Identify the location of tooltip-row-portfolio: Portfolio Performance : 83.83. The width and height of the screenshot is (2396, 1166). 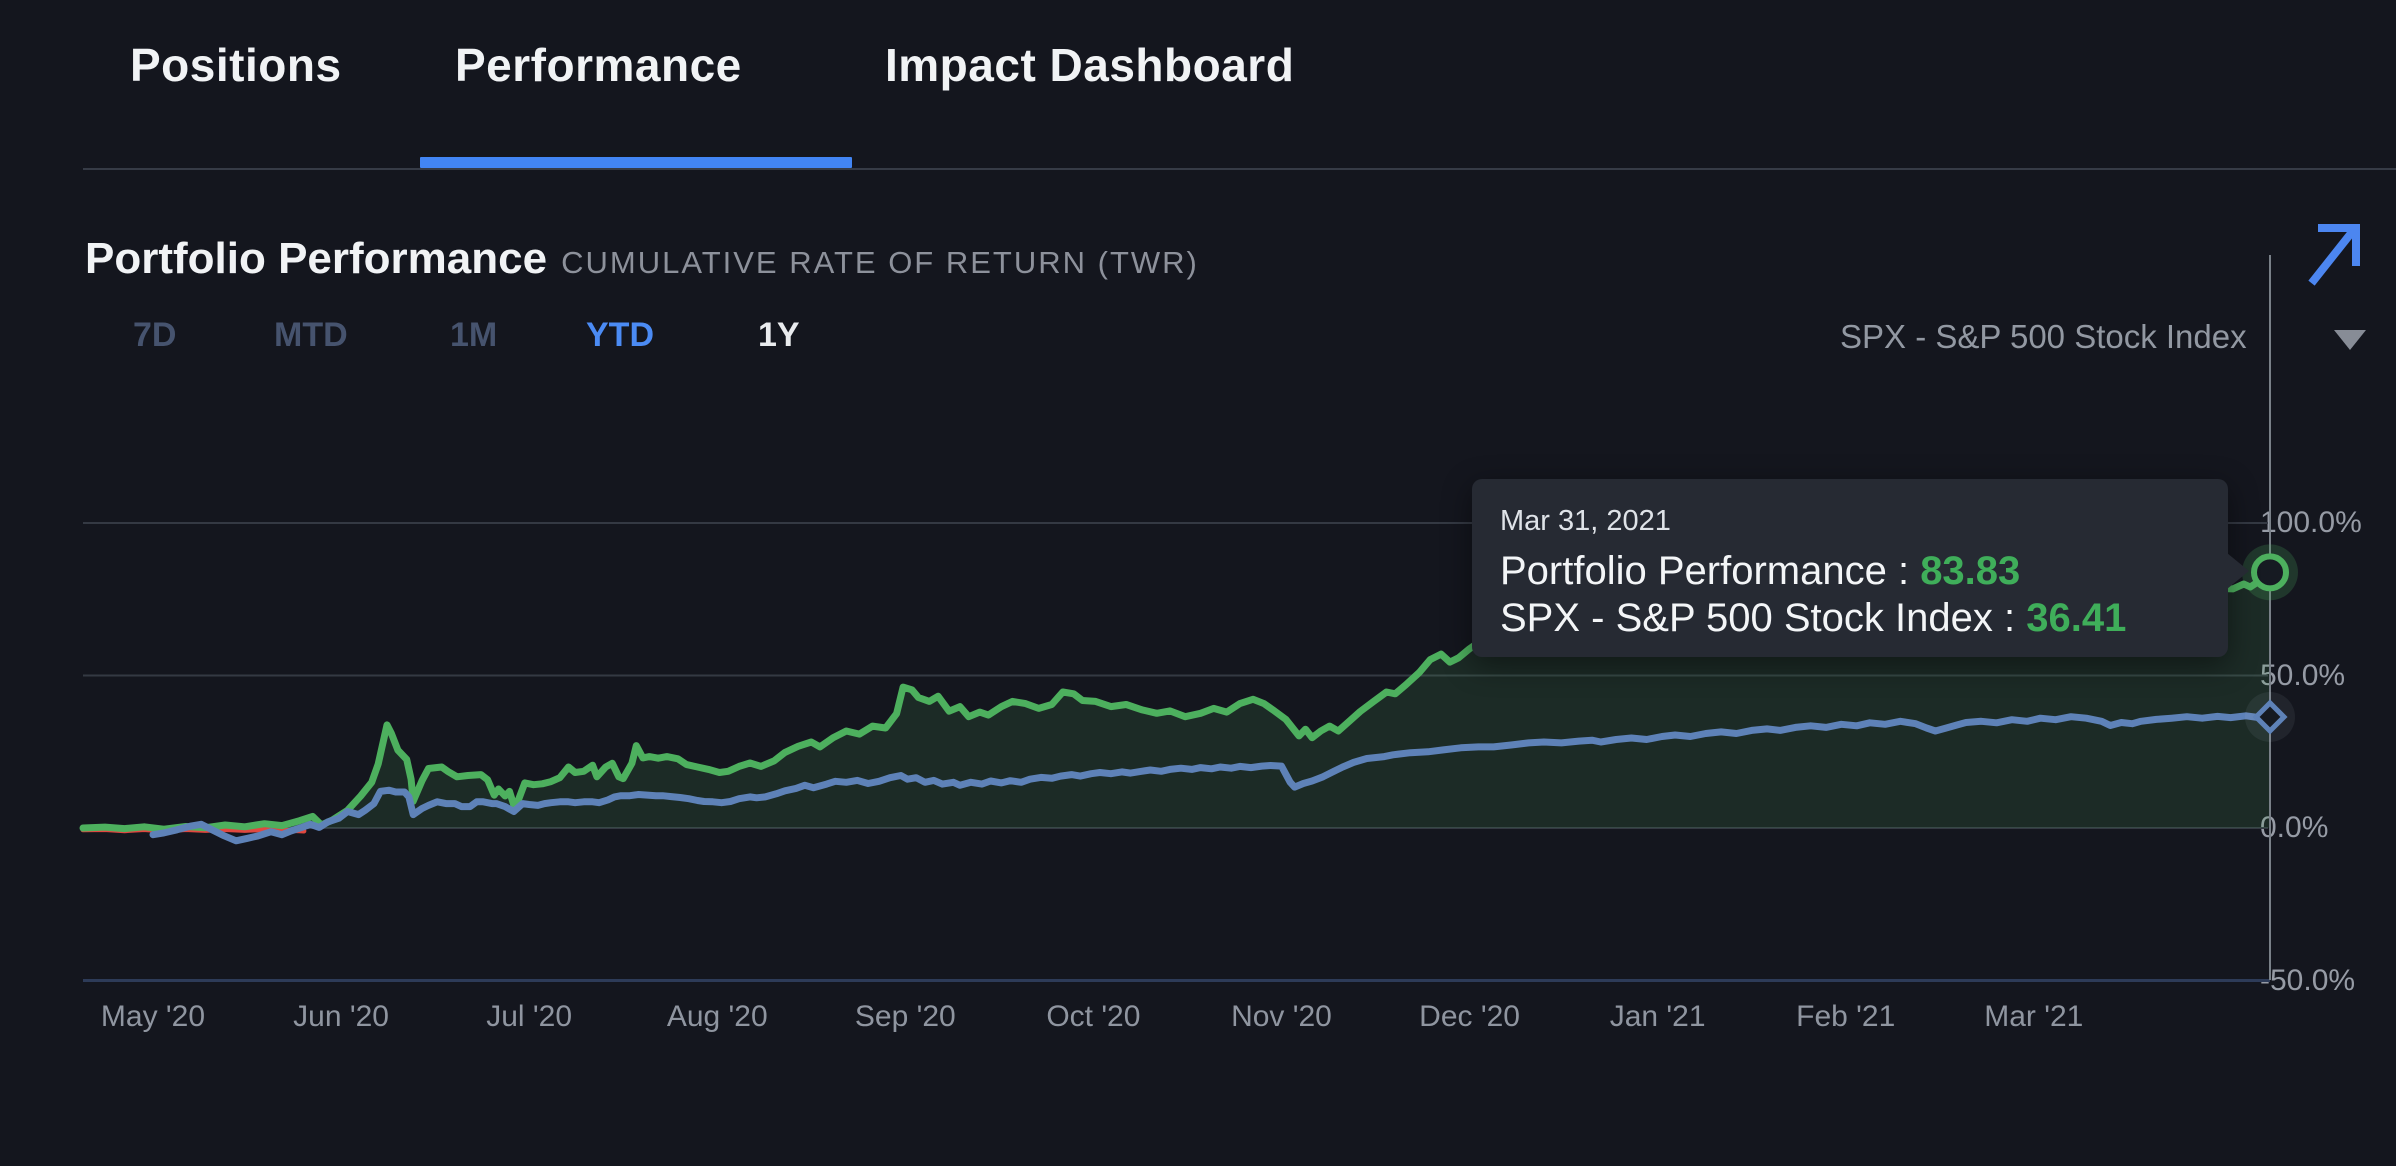
(1760, 571).